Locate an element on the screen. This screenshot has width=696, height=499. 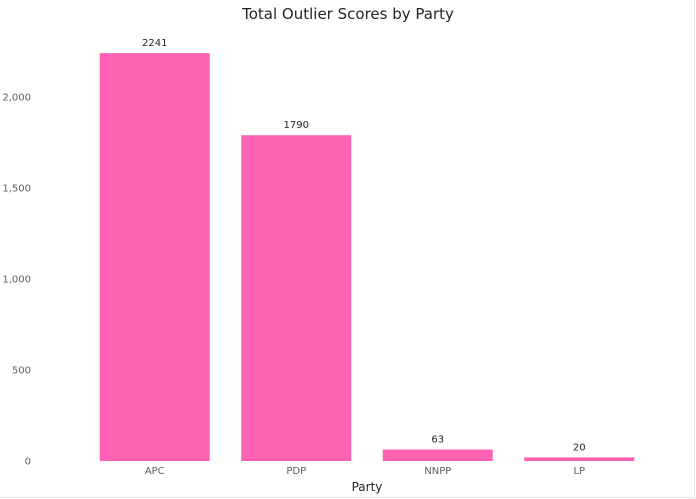
data-label-lp: 20 is located at coordinates (579, 447).